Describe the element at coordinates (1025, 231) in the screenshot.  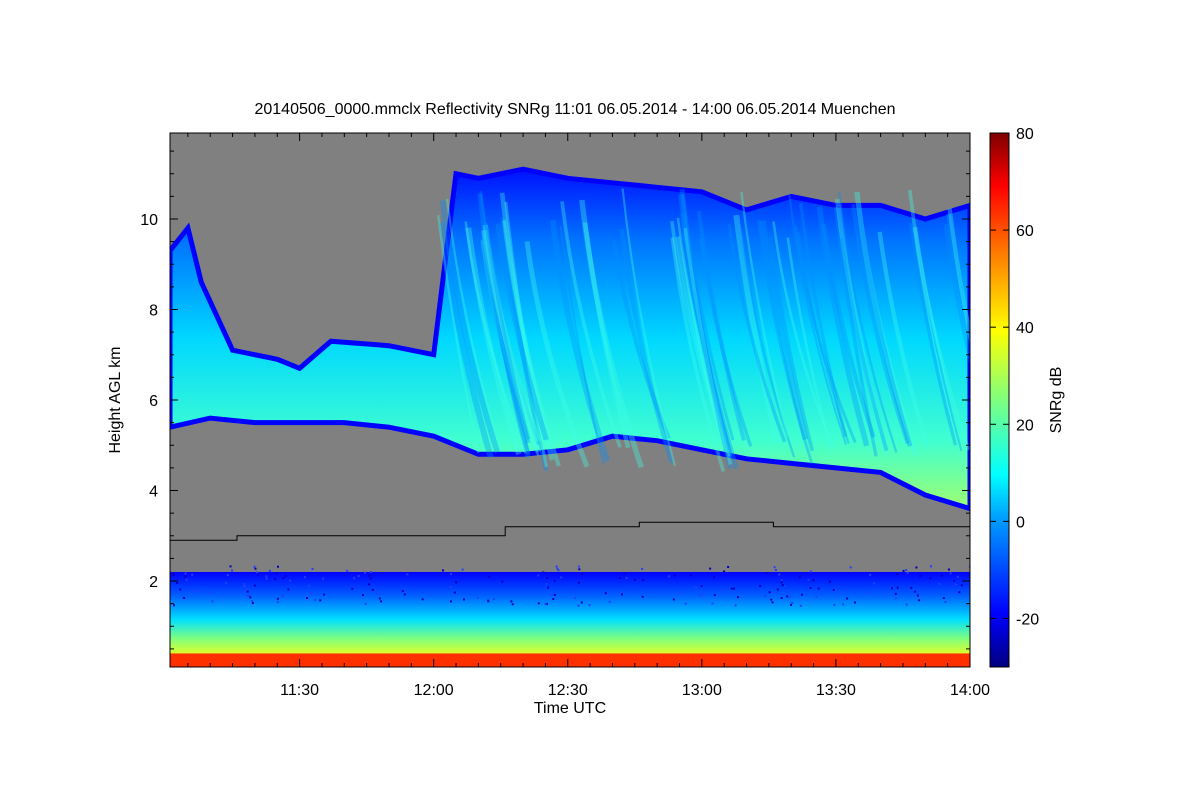
I see `colorbar-tick-label: 60` at that location.